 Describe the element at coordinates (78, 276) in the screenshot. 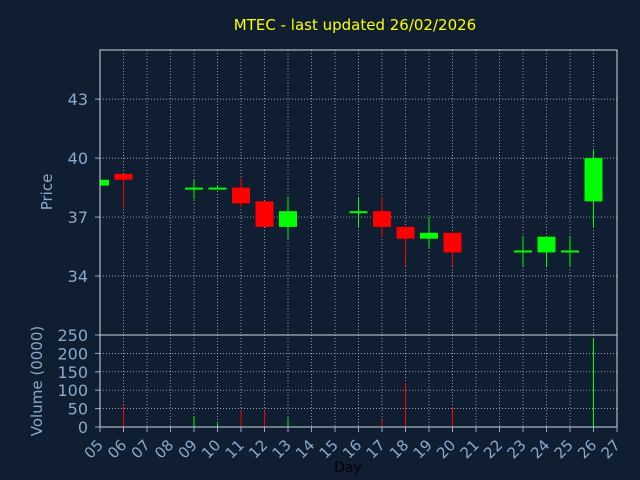

I see `price-tick-label: 34` at that location.